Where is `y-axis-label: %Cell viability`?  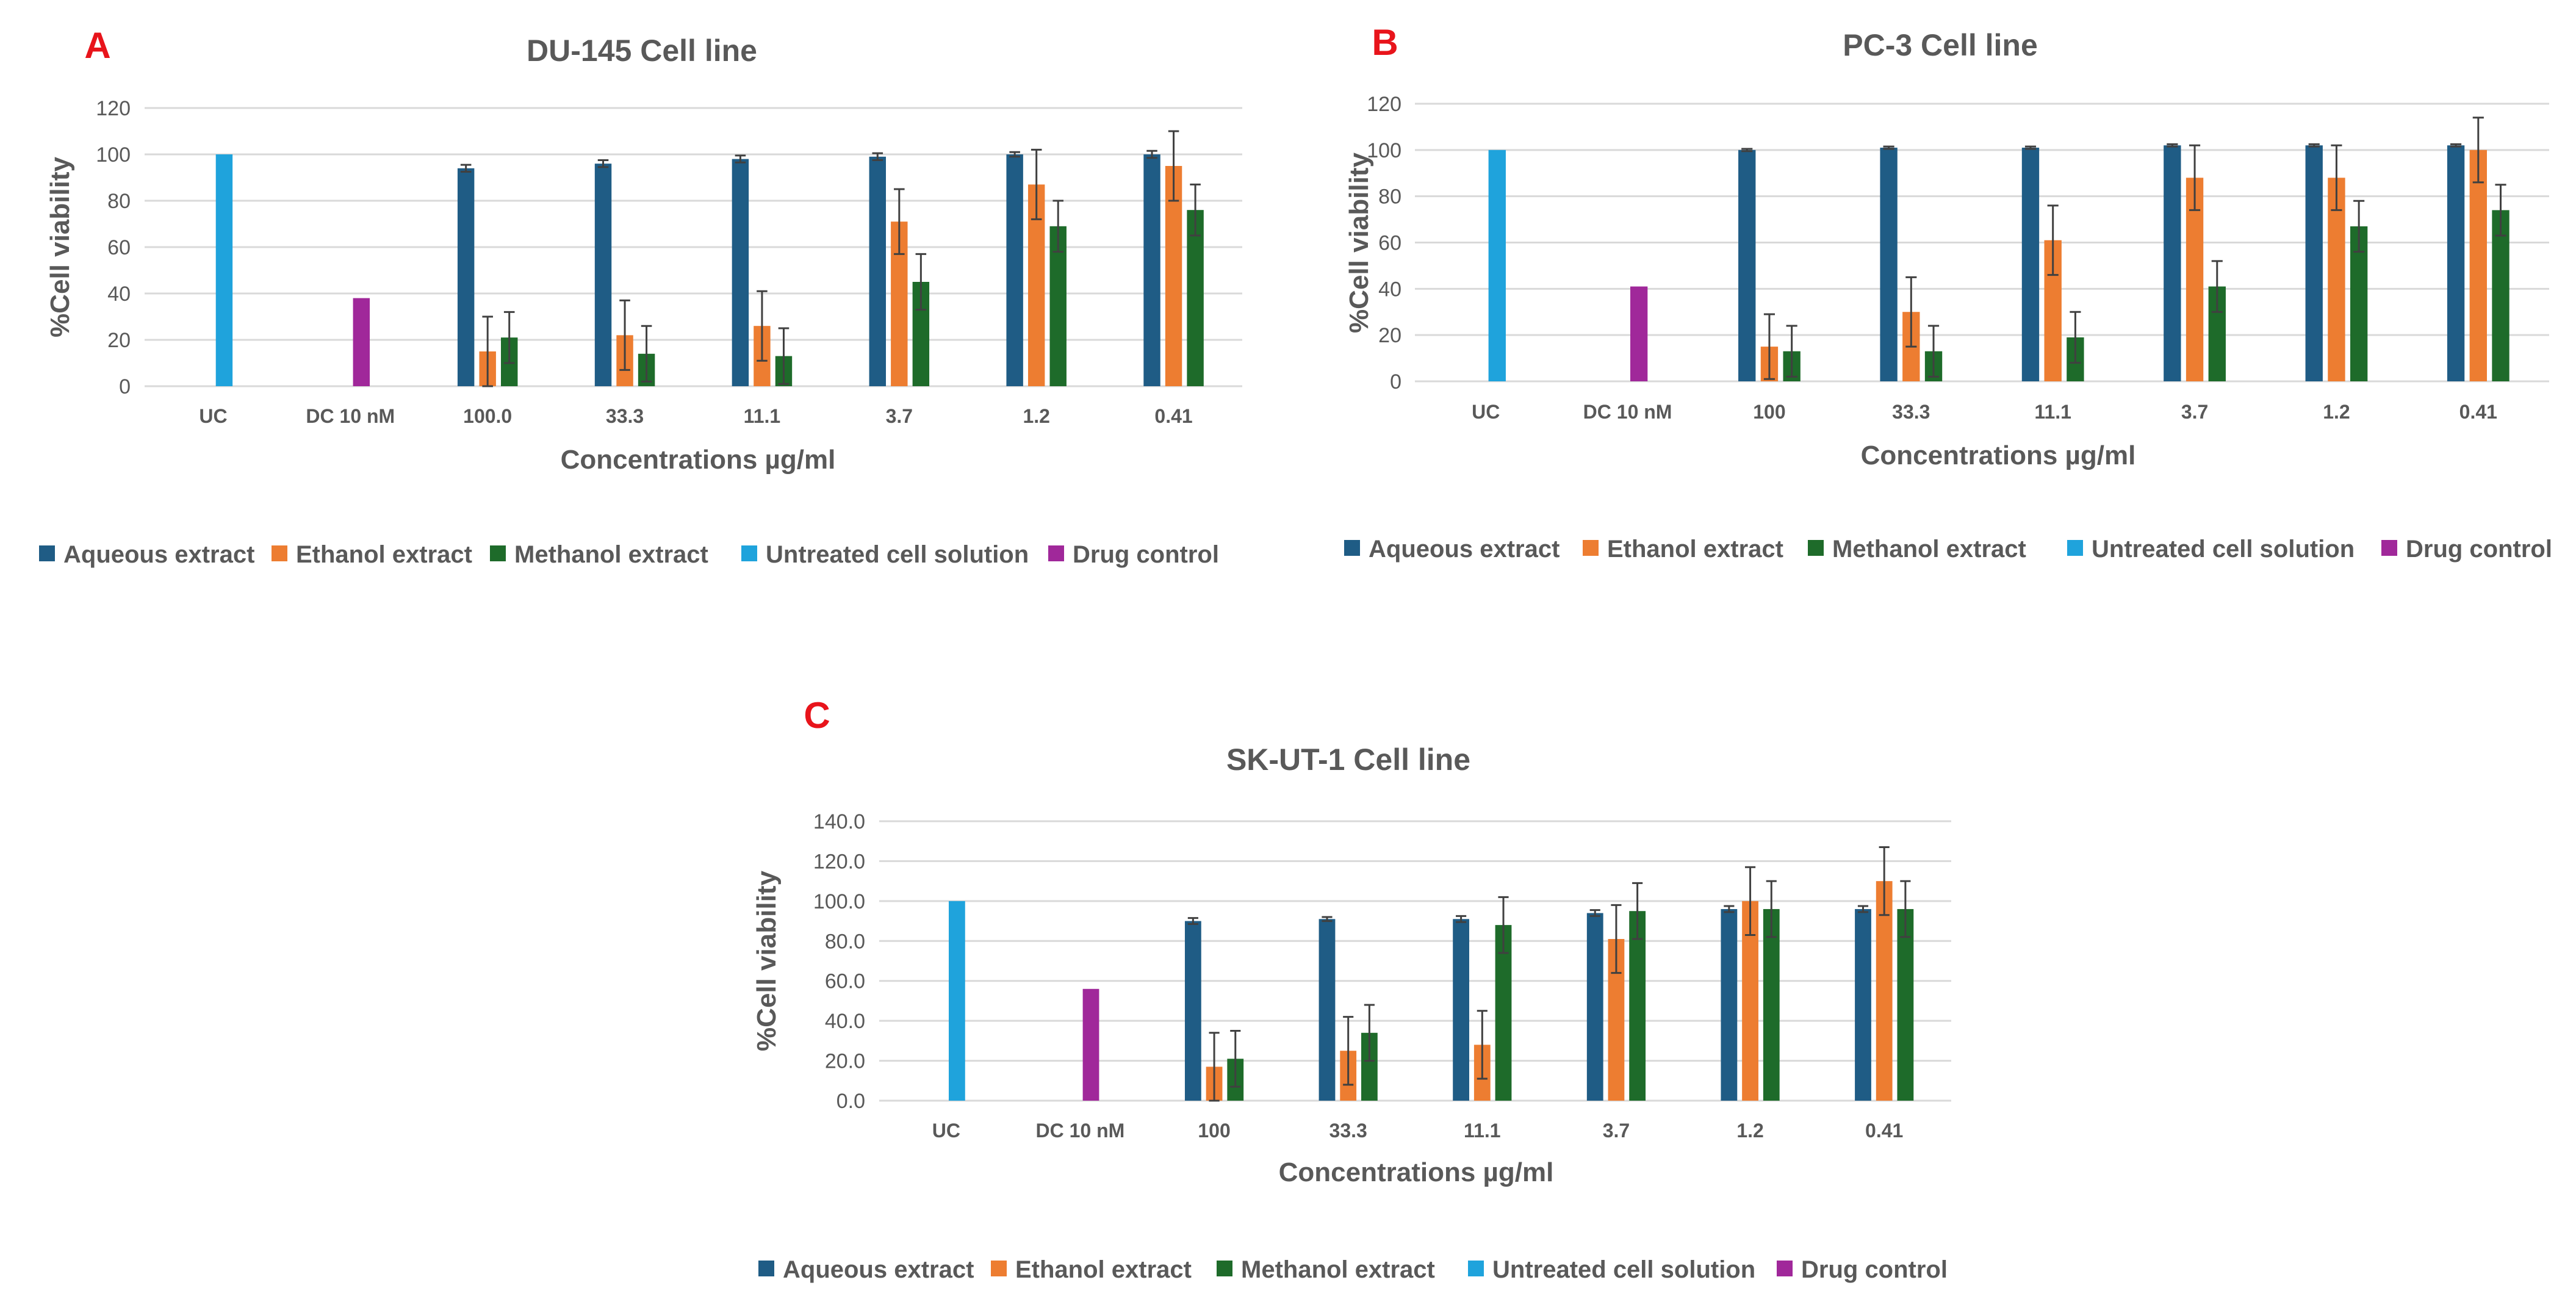 y-axis-label: %Cell viability is located at coordinates (767, 961).